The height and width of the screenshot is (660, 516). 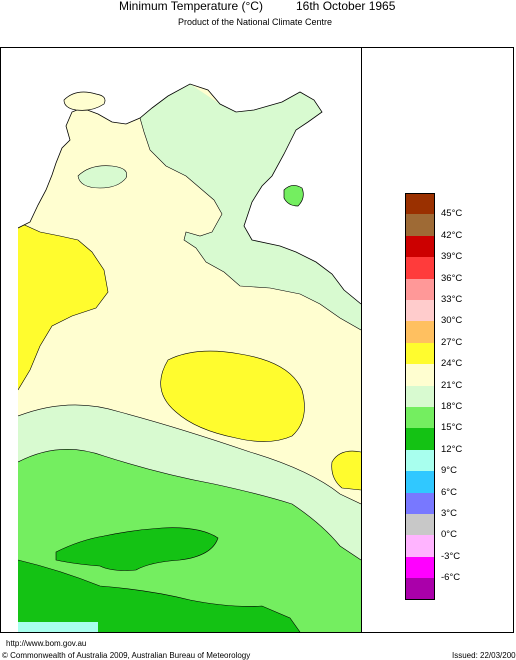 What do you see at coordinates (449, 492) in the screenshot?
I see `legend-label: 6°C` at bounding box center [449, 492].